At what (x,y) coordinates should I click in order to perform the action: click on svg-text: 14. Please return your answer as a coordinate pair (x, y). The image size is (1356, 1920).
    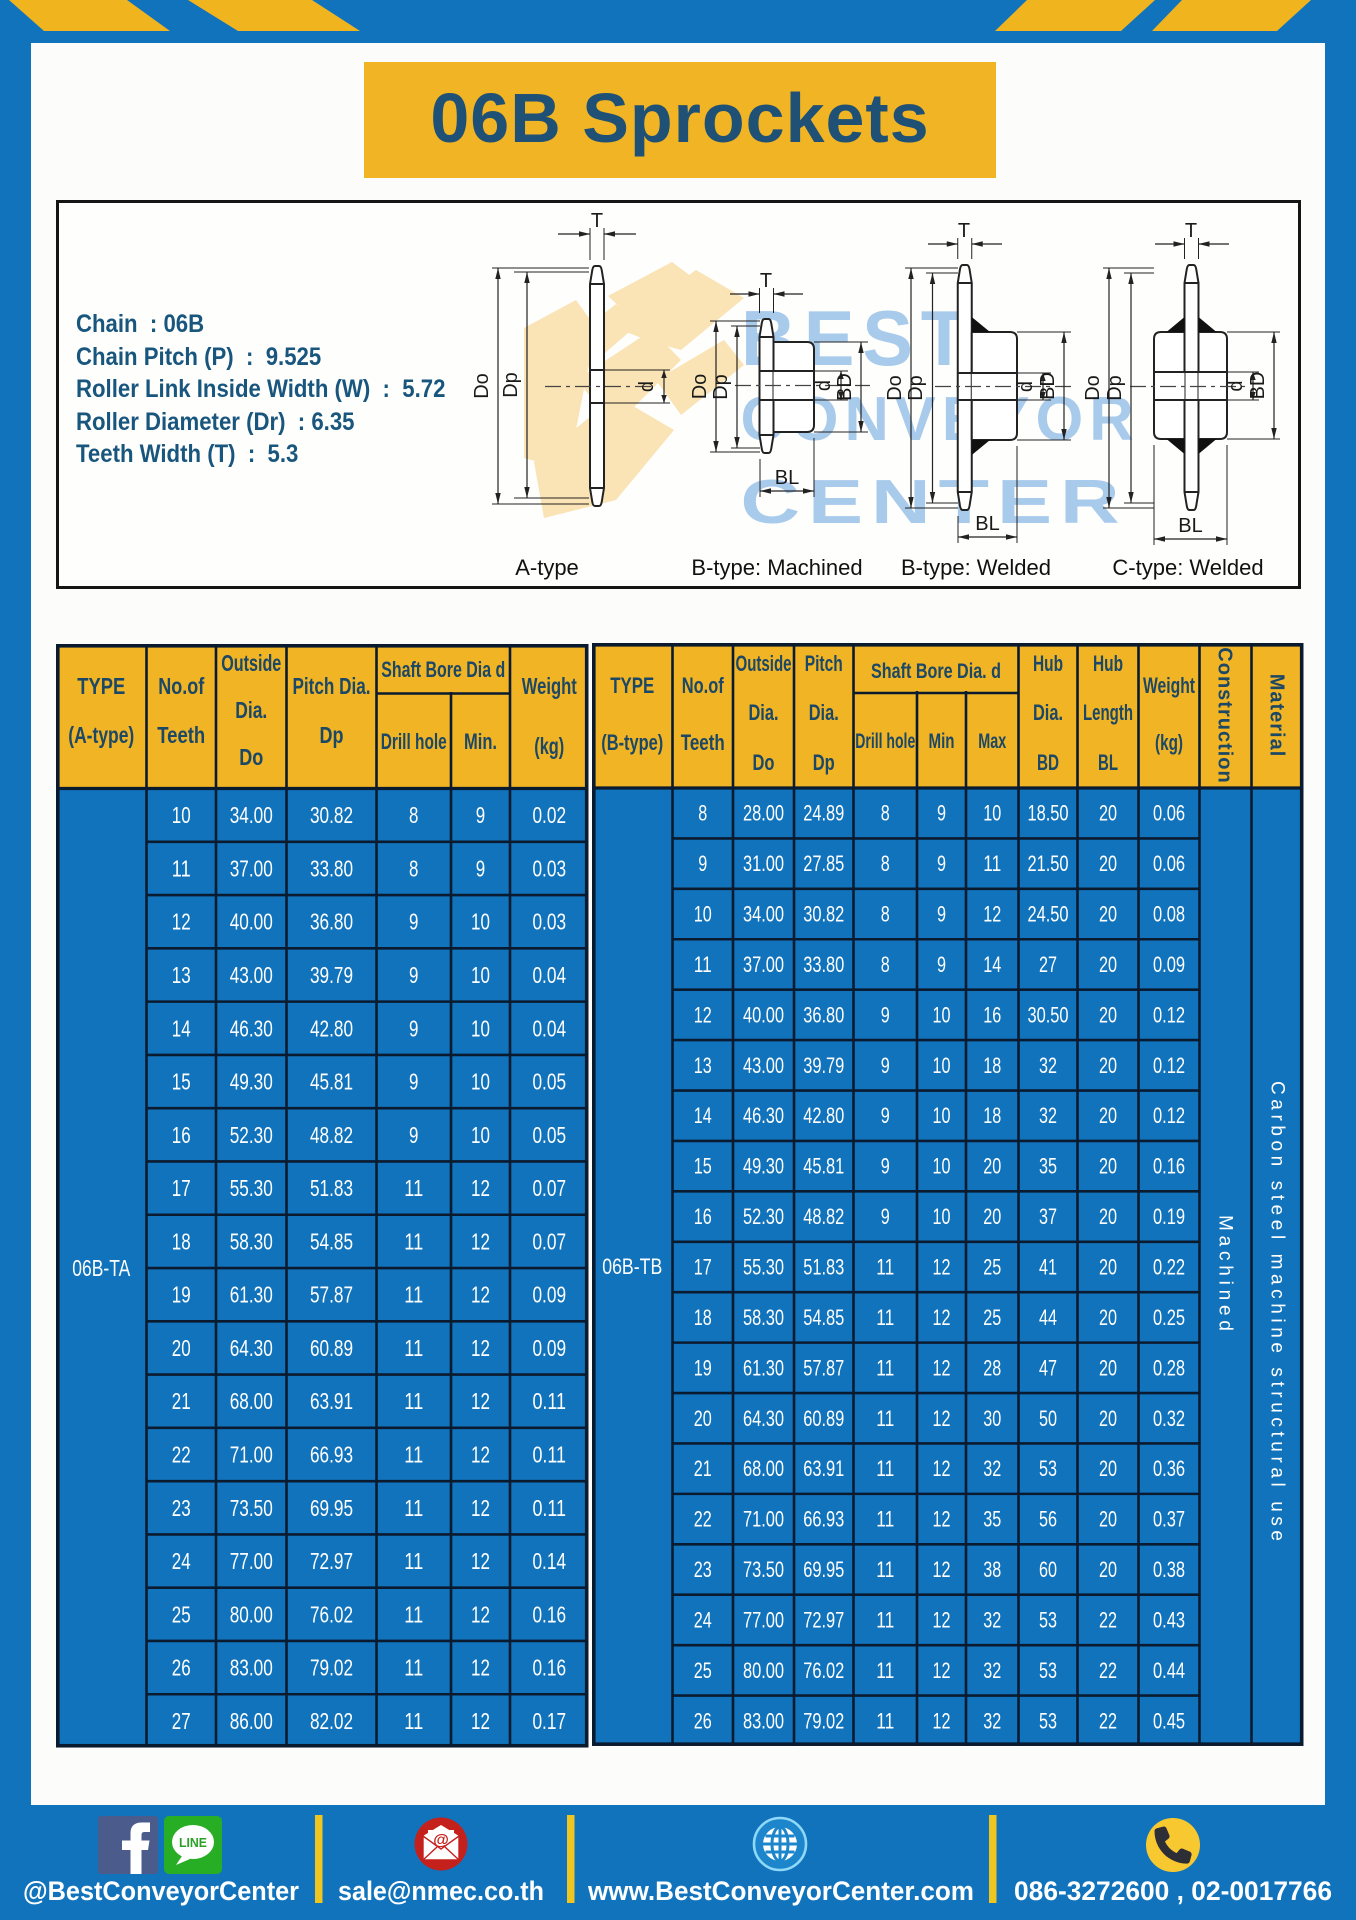
    Looking at the image, I should click on (702, 1115).